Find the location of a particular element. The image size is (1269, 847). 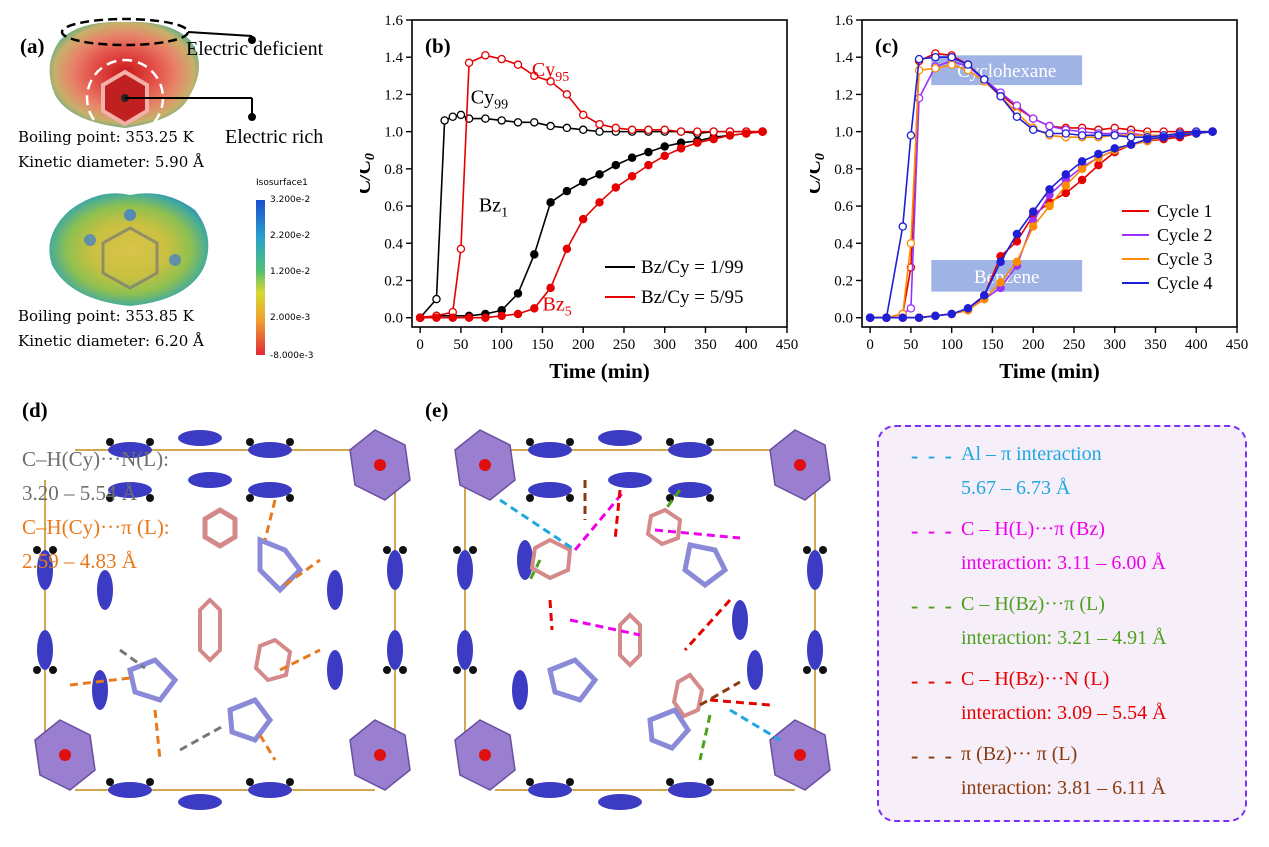

cycle-benzene-line is located at coordinates (1041, 224).